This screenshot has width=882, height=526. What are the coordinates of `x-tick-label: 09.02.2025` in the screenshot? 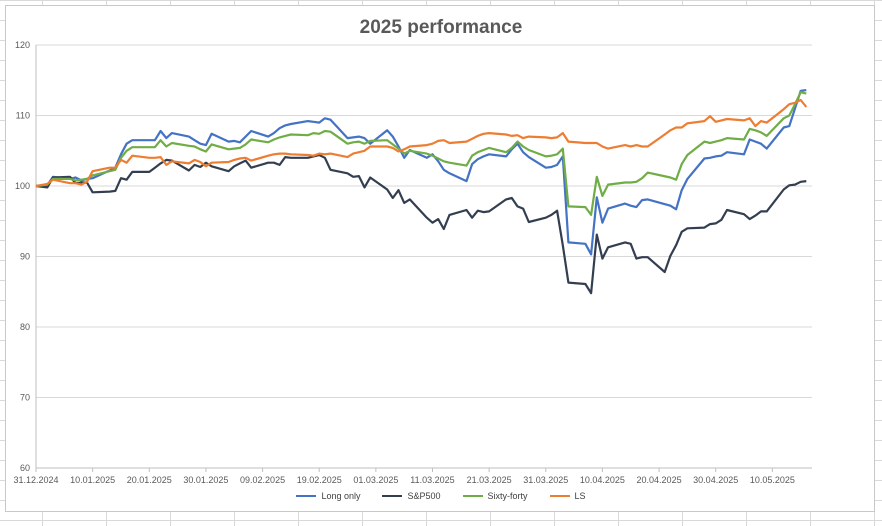 It's located at (262, 480).